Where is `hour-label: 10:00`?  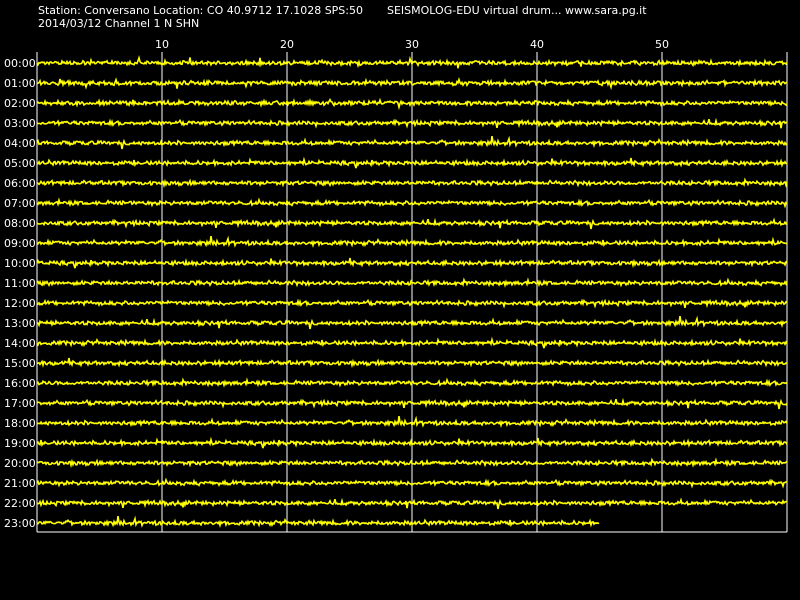
hour-label: 10:00 is located at coordinates (20, 263).